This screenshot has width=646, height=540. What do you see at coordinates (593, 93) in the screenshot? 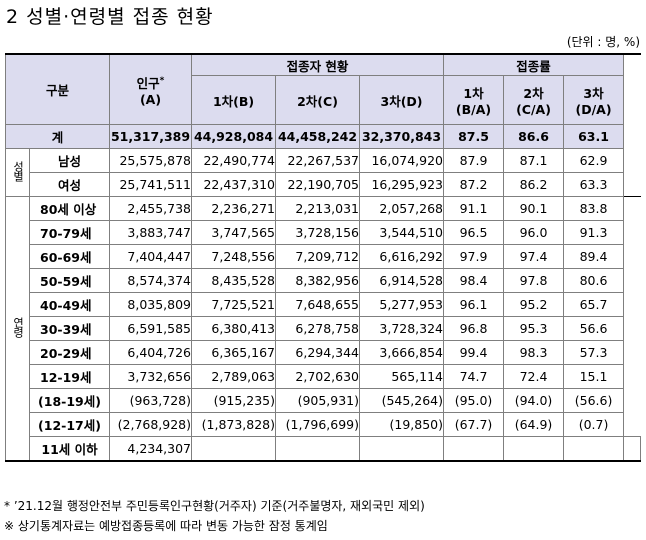
I see `header-rate3-line1: 3차` at bounding box center [593, 93].